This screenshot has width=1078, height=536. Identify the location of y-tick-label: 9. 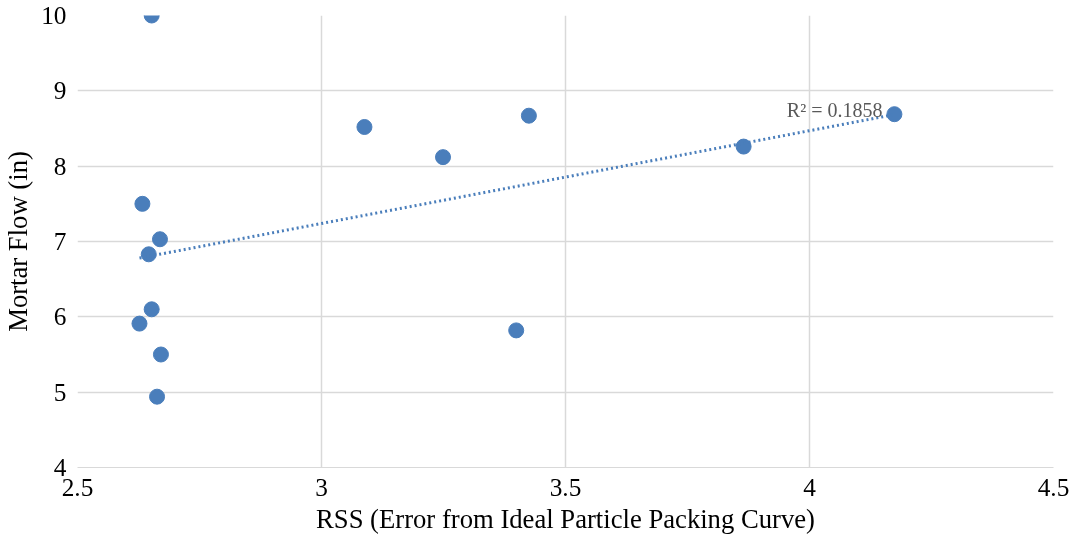
(60, 90).